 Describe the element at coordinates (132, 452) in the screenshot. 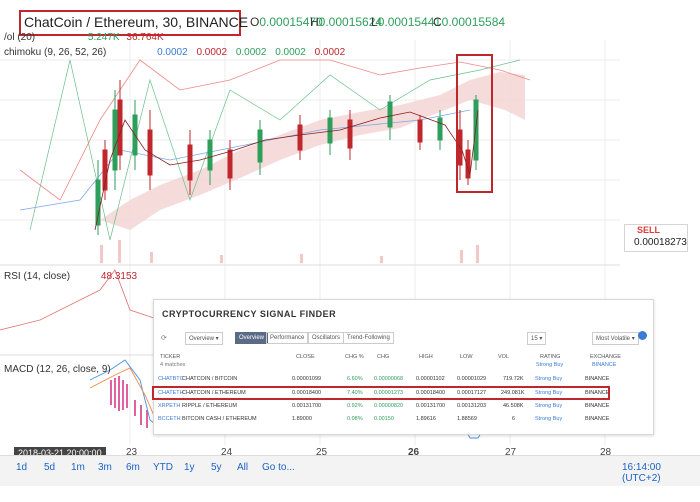

I see `x-tick: 23` at that location.